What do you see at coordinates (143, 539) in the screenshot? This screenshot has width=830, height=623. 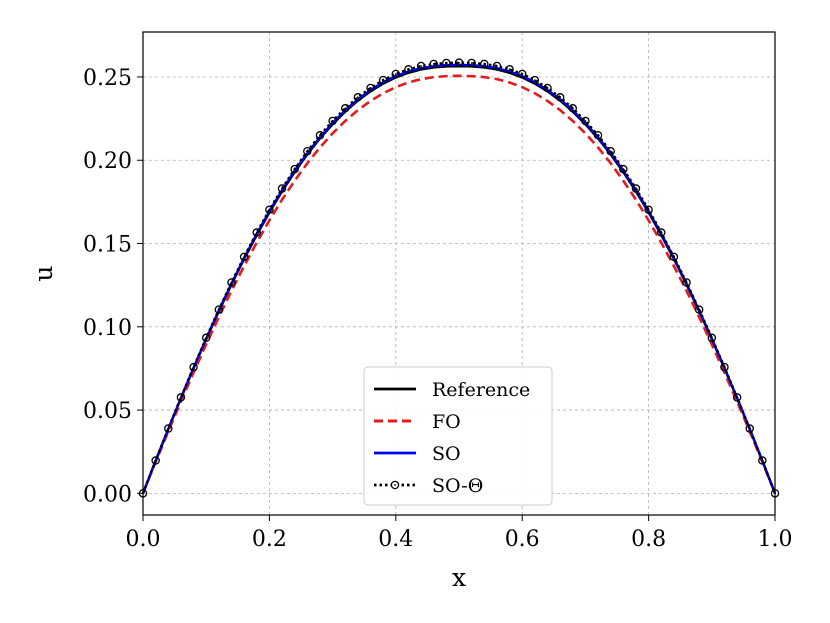 I see `x-tick-label: 0.0` at bounding box center [143, 539].